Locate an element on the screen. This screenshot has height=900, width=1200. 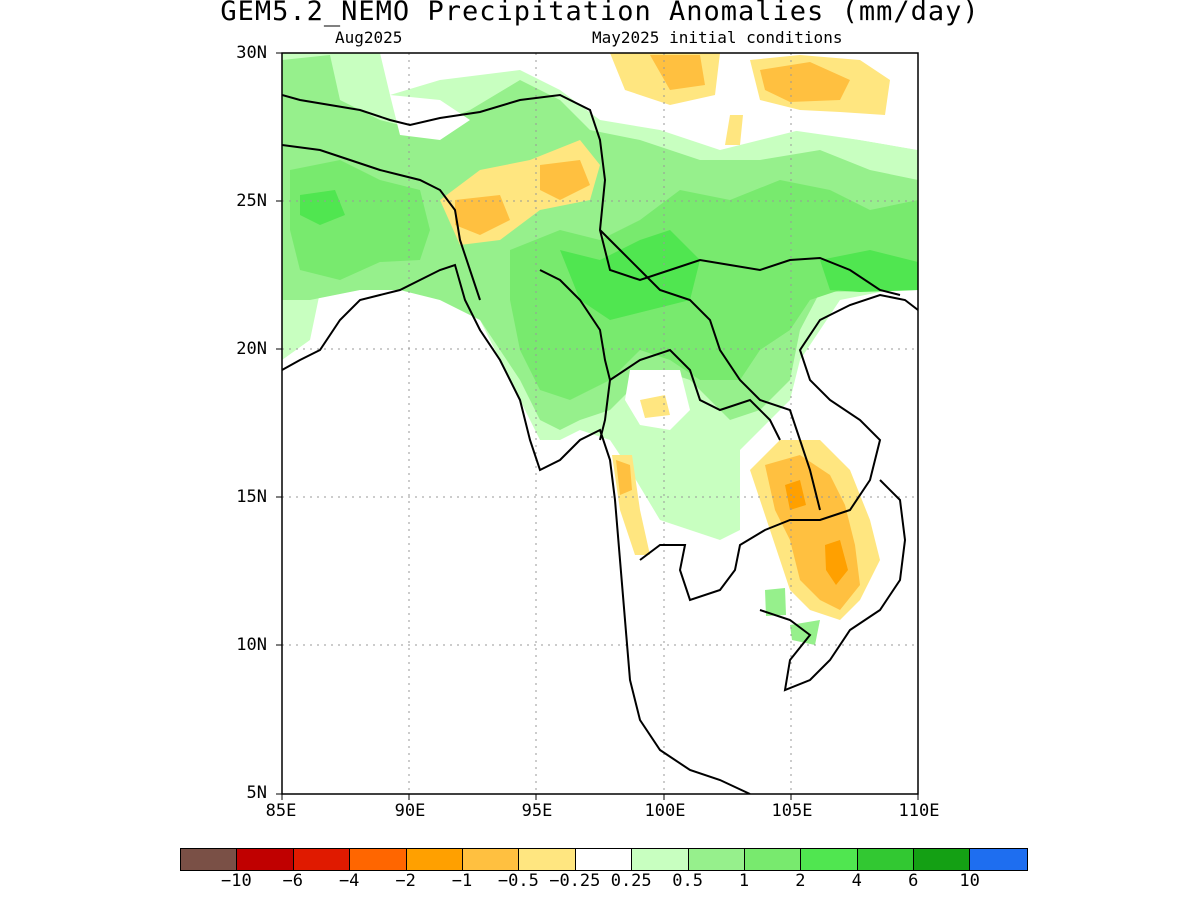
lat-label-25n: 25N is located at coordinates (251, 201).